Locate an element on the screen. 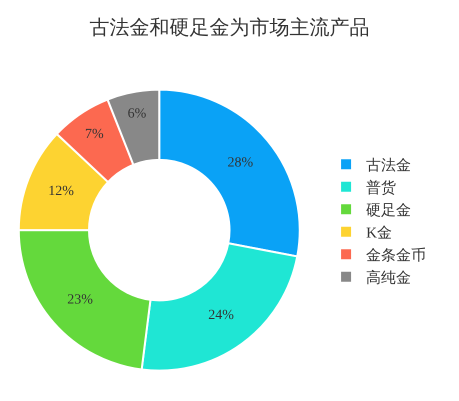 The height and width of the screenshot is (401, 459). chart-title: 古法金和硬足金为市场主流产品 is located at coordinates (230, 28).